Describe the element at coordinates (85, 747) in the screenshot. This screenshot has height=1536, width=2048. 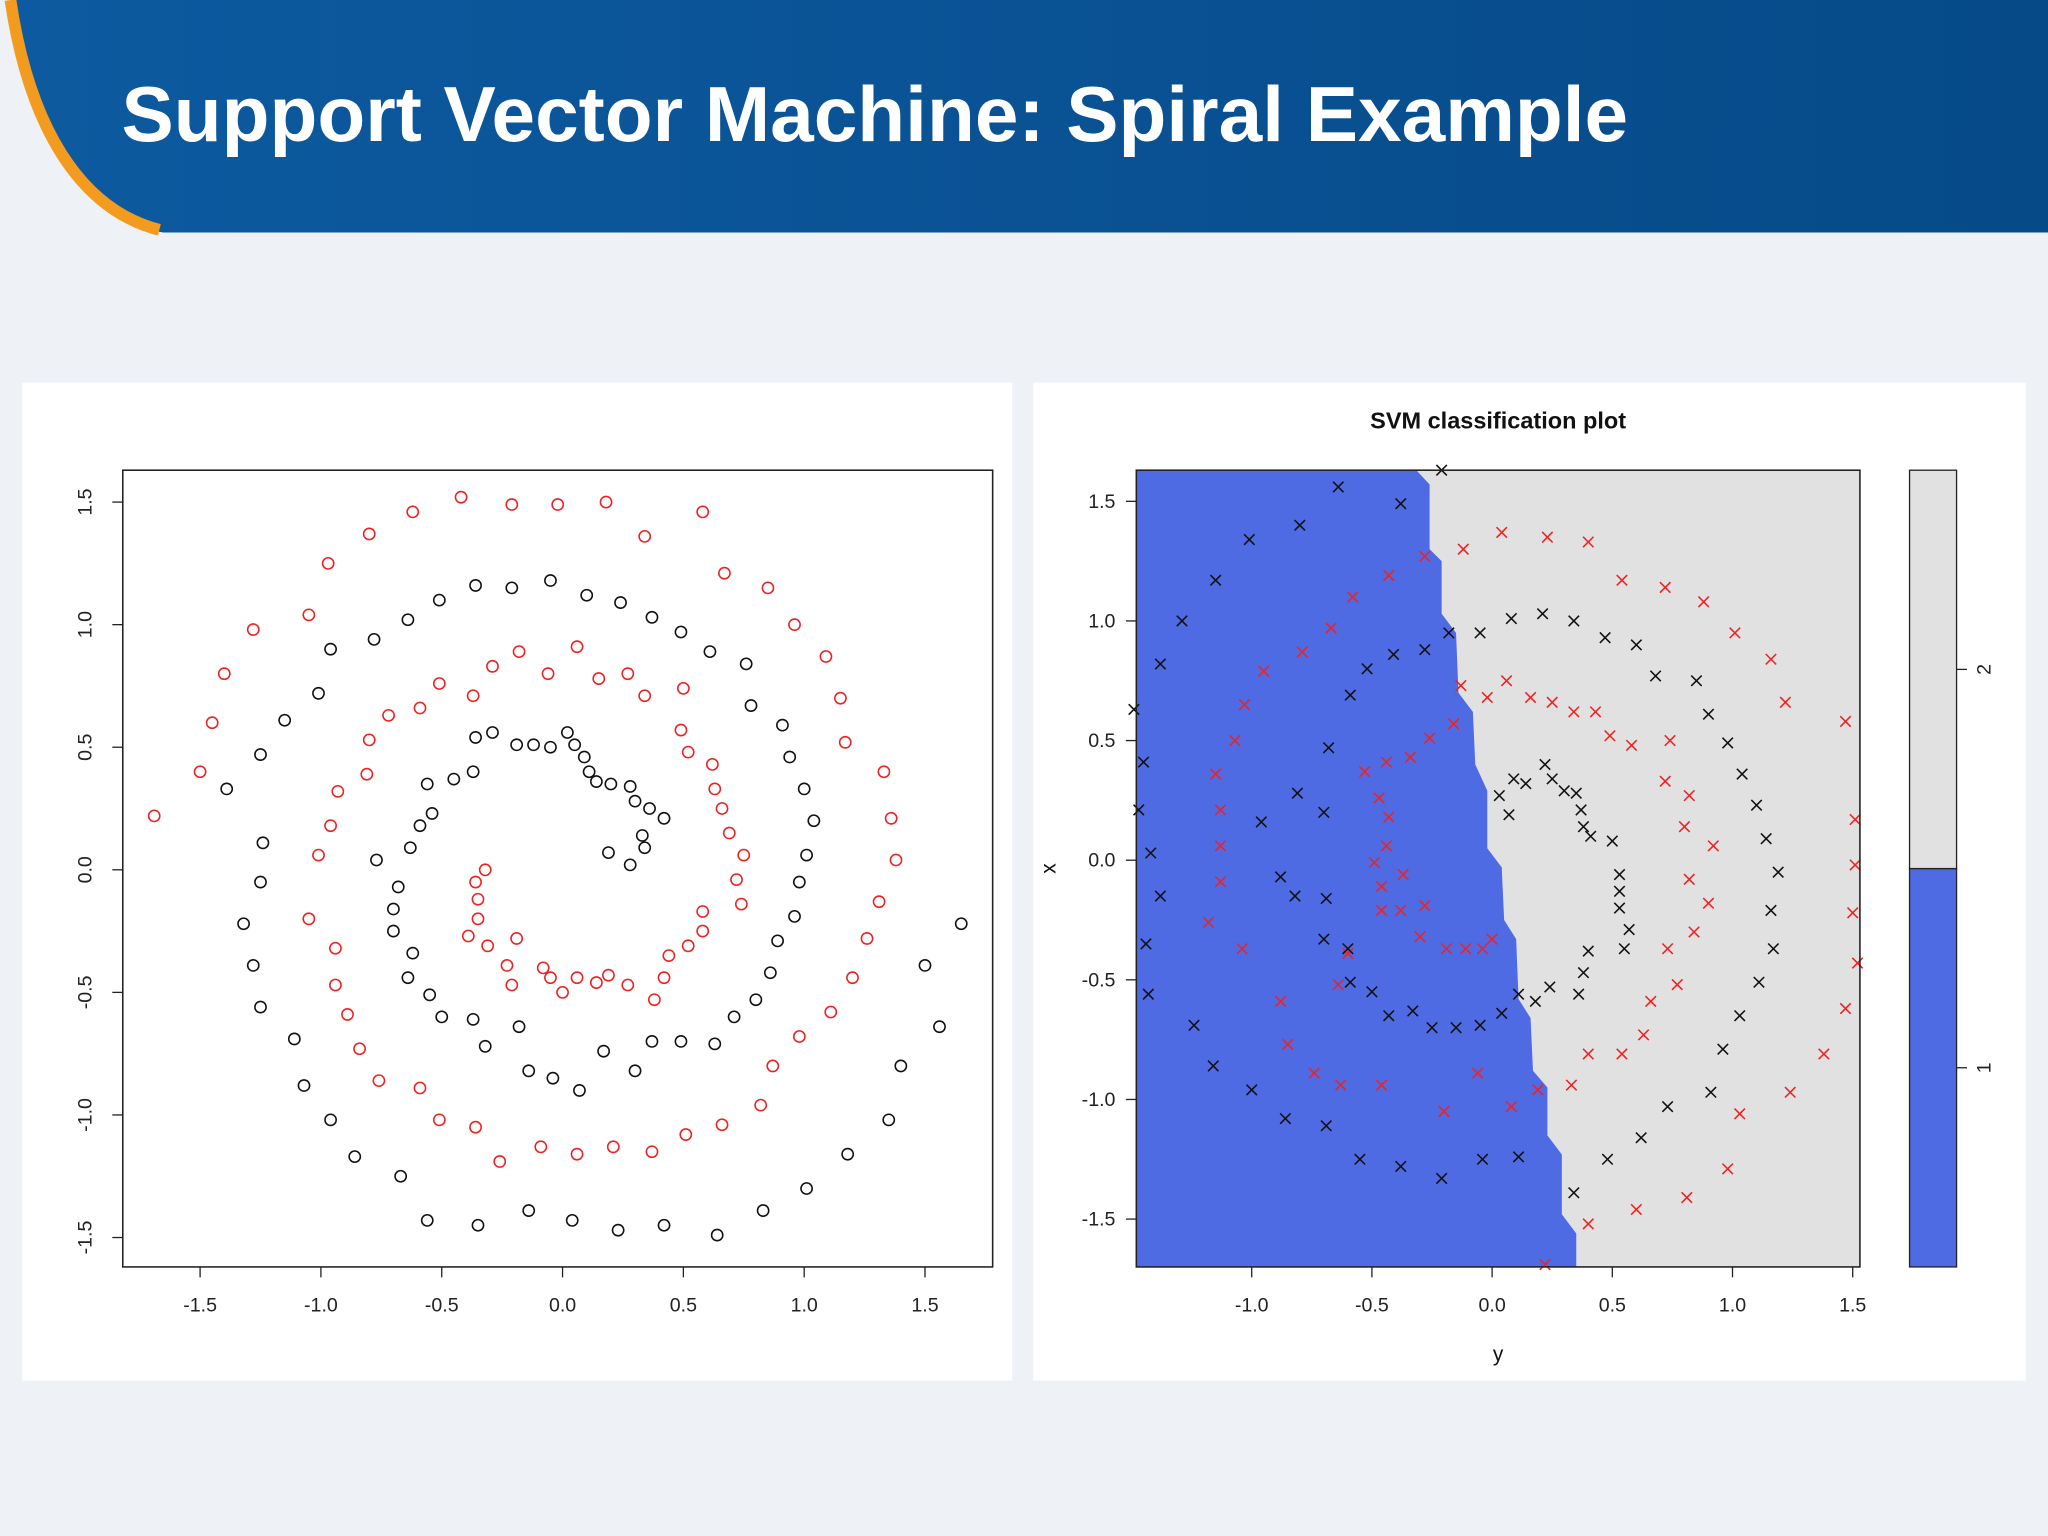
I see `y-tick-label: 0.5` at that location.